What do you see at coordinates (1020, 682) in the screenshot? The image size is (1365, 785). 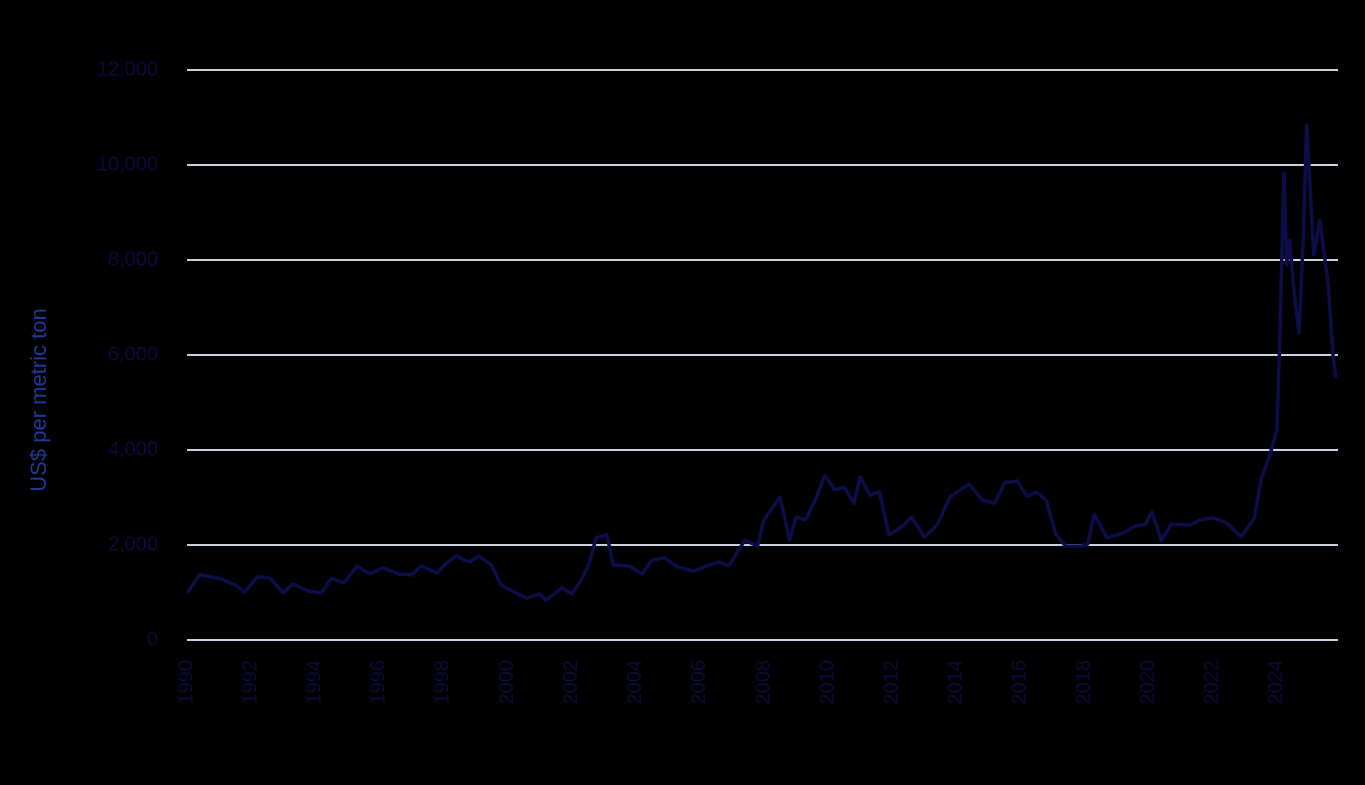 I see `x-tick-label: 2016` at bounding box center [1020, 682].